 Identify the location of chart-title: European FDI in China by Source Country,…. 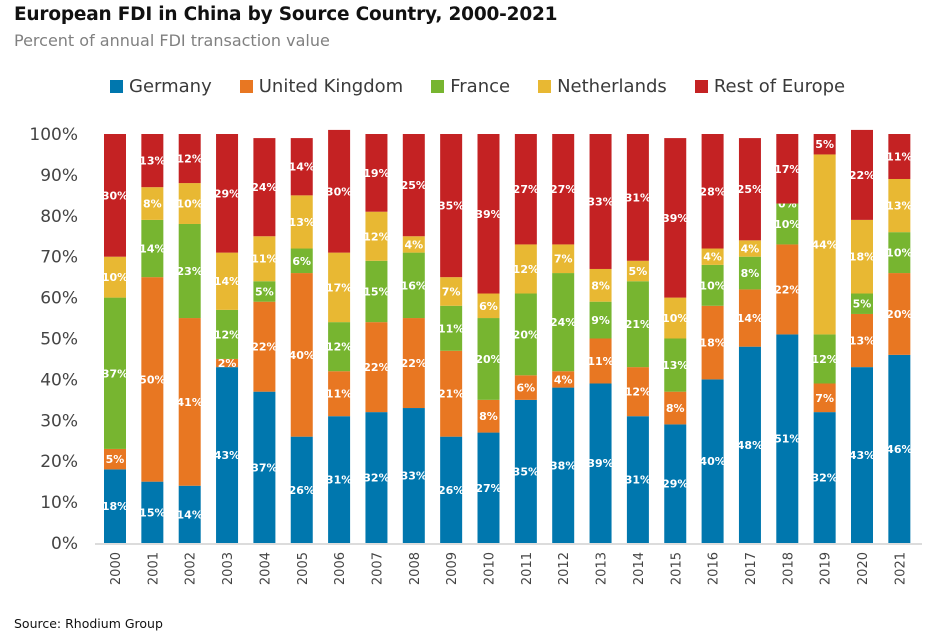
(286, 14).